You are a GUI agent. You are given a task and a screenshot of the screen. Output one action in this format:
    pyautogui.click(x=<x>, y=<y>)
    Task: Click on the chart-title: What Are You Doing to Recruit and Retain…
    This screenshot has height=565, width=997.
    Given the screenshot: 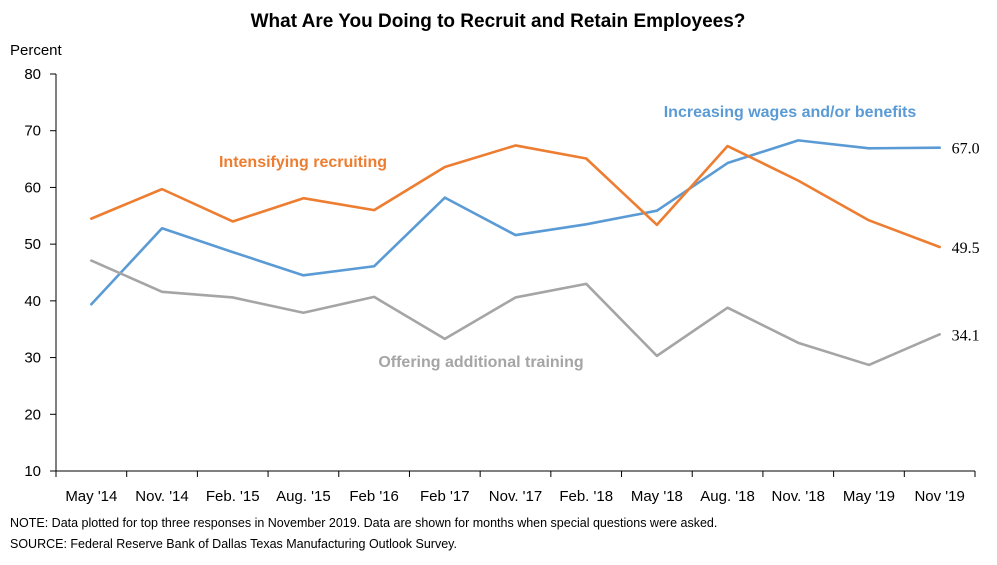 What is the action you would take?
    pyautogui.click(x=498, y=21)
    